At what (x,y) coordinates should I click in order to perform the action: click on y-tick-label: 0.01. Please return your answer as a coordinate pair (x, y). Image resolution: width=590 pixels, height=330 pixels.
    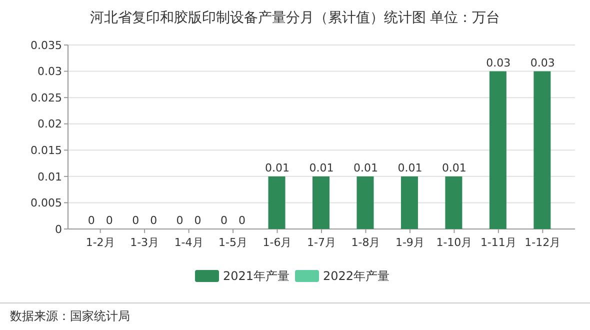
    Looking at the image, I should click on (50, 177).